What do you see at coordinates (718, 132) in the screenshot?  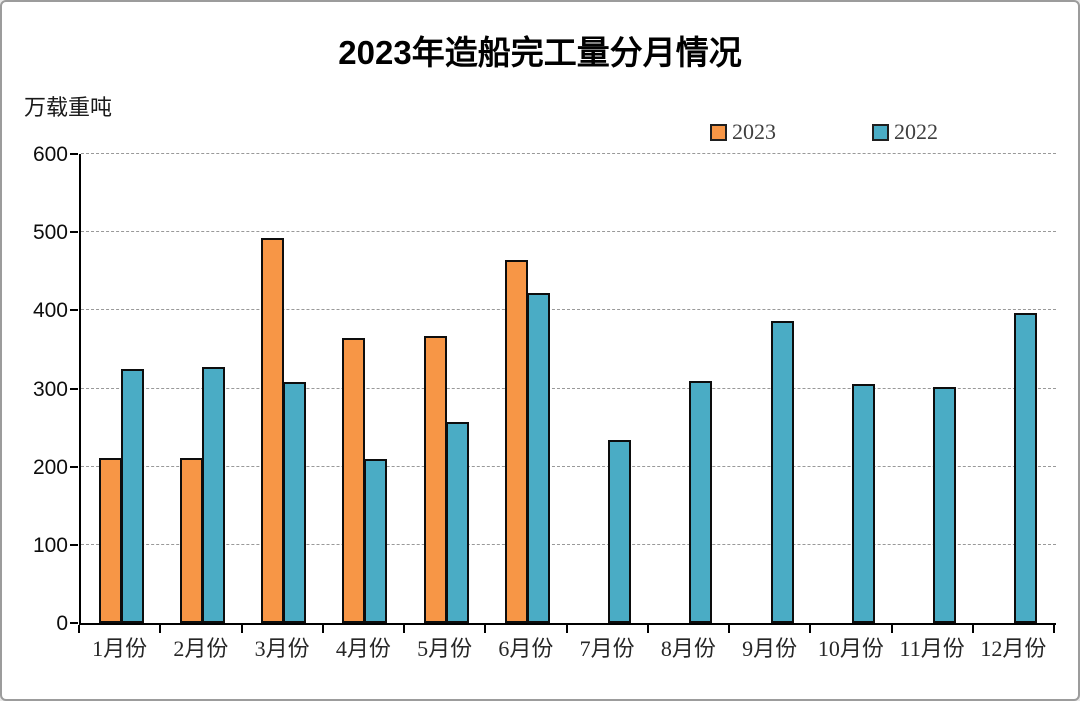 I see `legend-swatch-2023` at bounding box center [718, 132].